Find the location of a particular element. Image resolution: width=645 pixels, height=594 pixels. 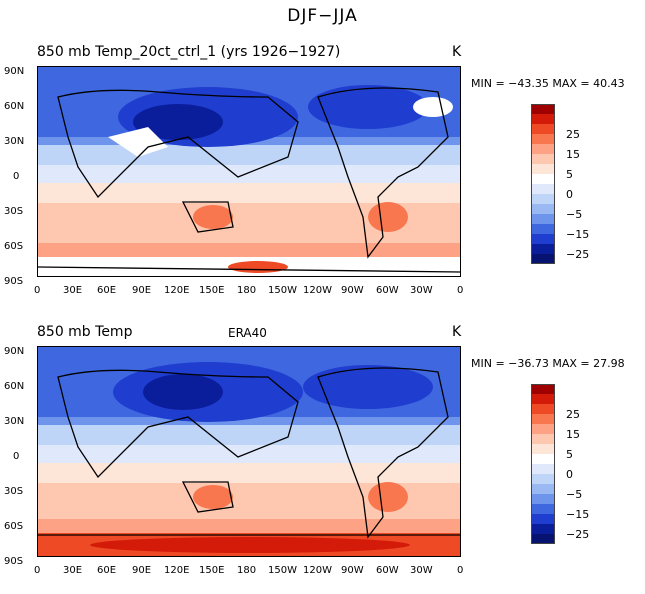

min-max-readout: MIN = −43.35 MAX = 40.43 is located at coordinates (548, 83).